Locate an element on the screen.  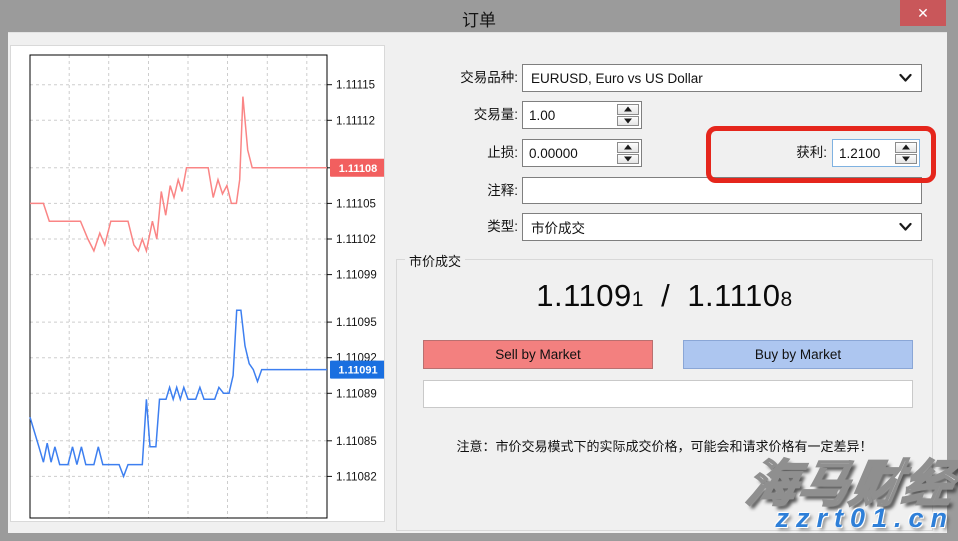
buy-button: Buy by Market is located at coordinates (798, 354).